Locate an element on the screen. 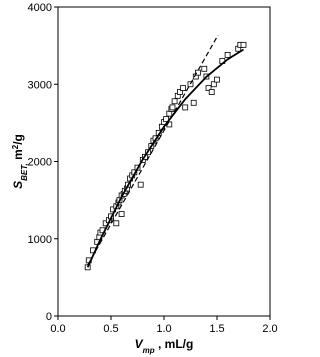 The width and height of the screenshot is (320, 357). x-tick-label: 1.5 is located at coordinates (216, 329).